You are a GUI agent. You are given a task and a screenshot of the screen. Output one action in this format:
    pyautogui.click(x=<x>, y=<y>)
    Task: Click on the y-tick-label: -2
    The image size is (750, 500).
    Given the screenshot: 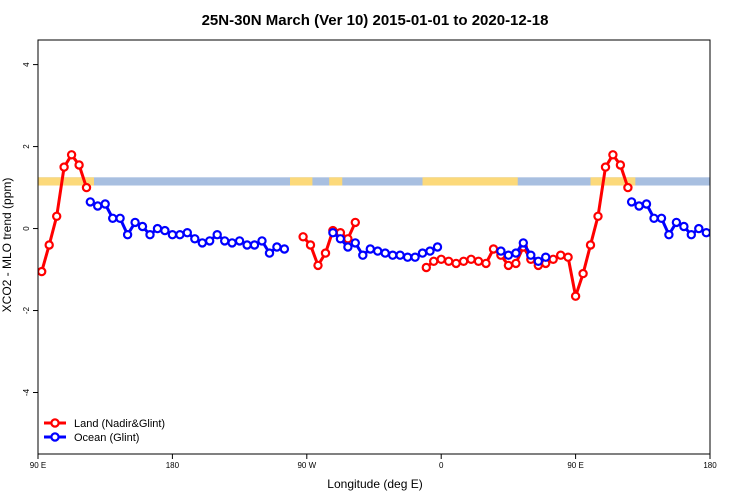 What is the action you would take?
    pyautogui.click(x=26, y=310)
    